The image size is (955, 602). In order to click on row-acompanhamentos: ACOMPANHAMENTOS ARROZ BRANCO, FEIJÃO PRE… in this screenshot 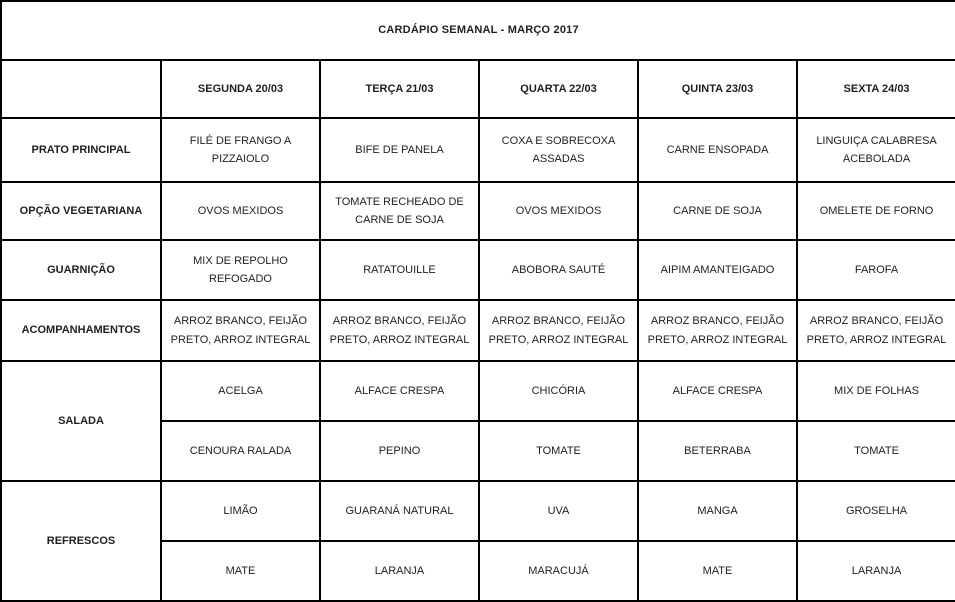, I will do `click(477, 330)`.